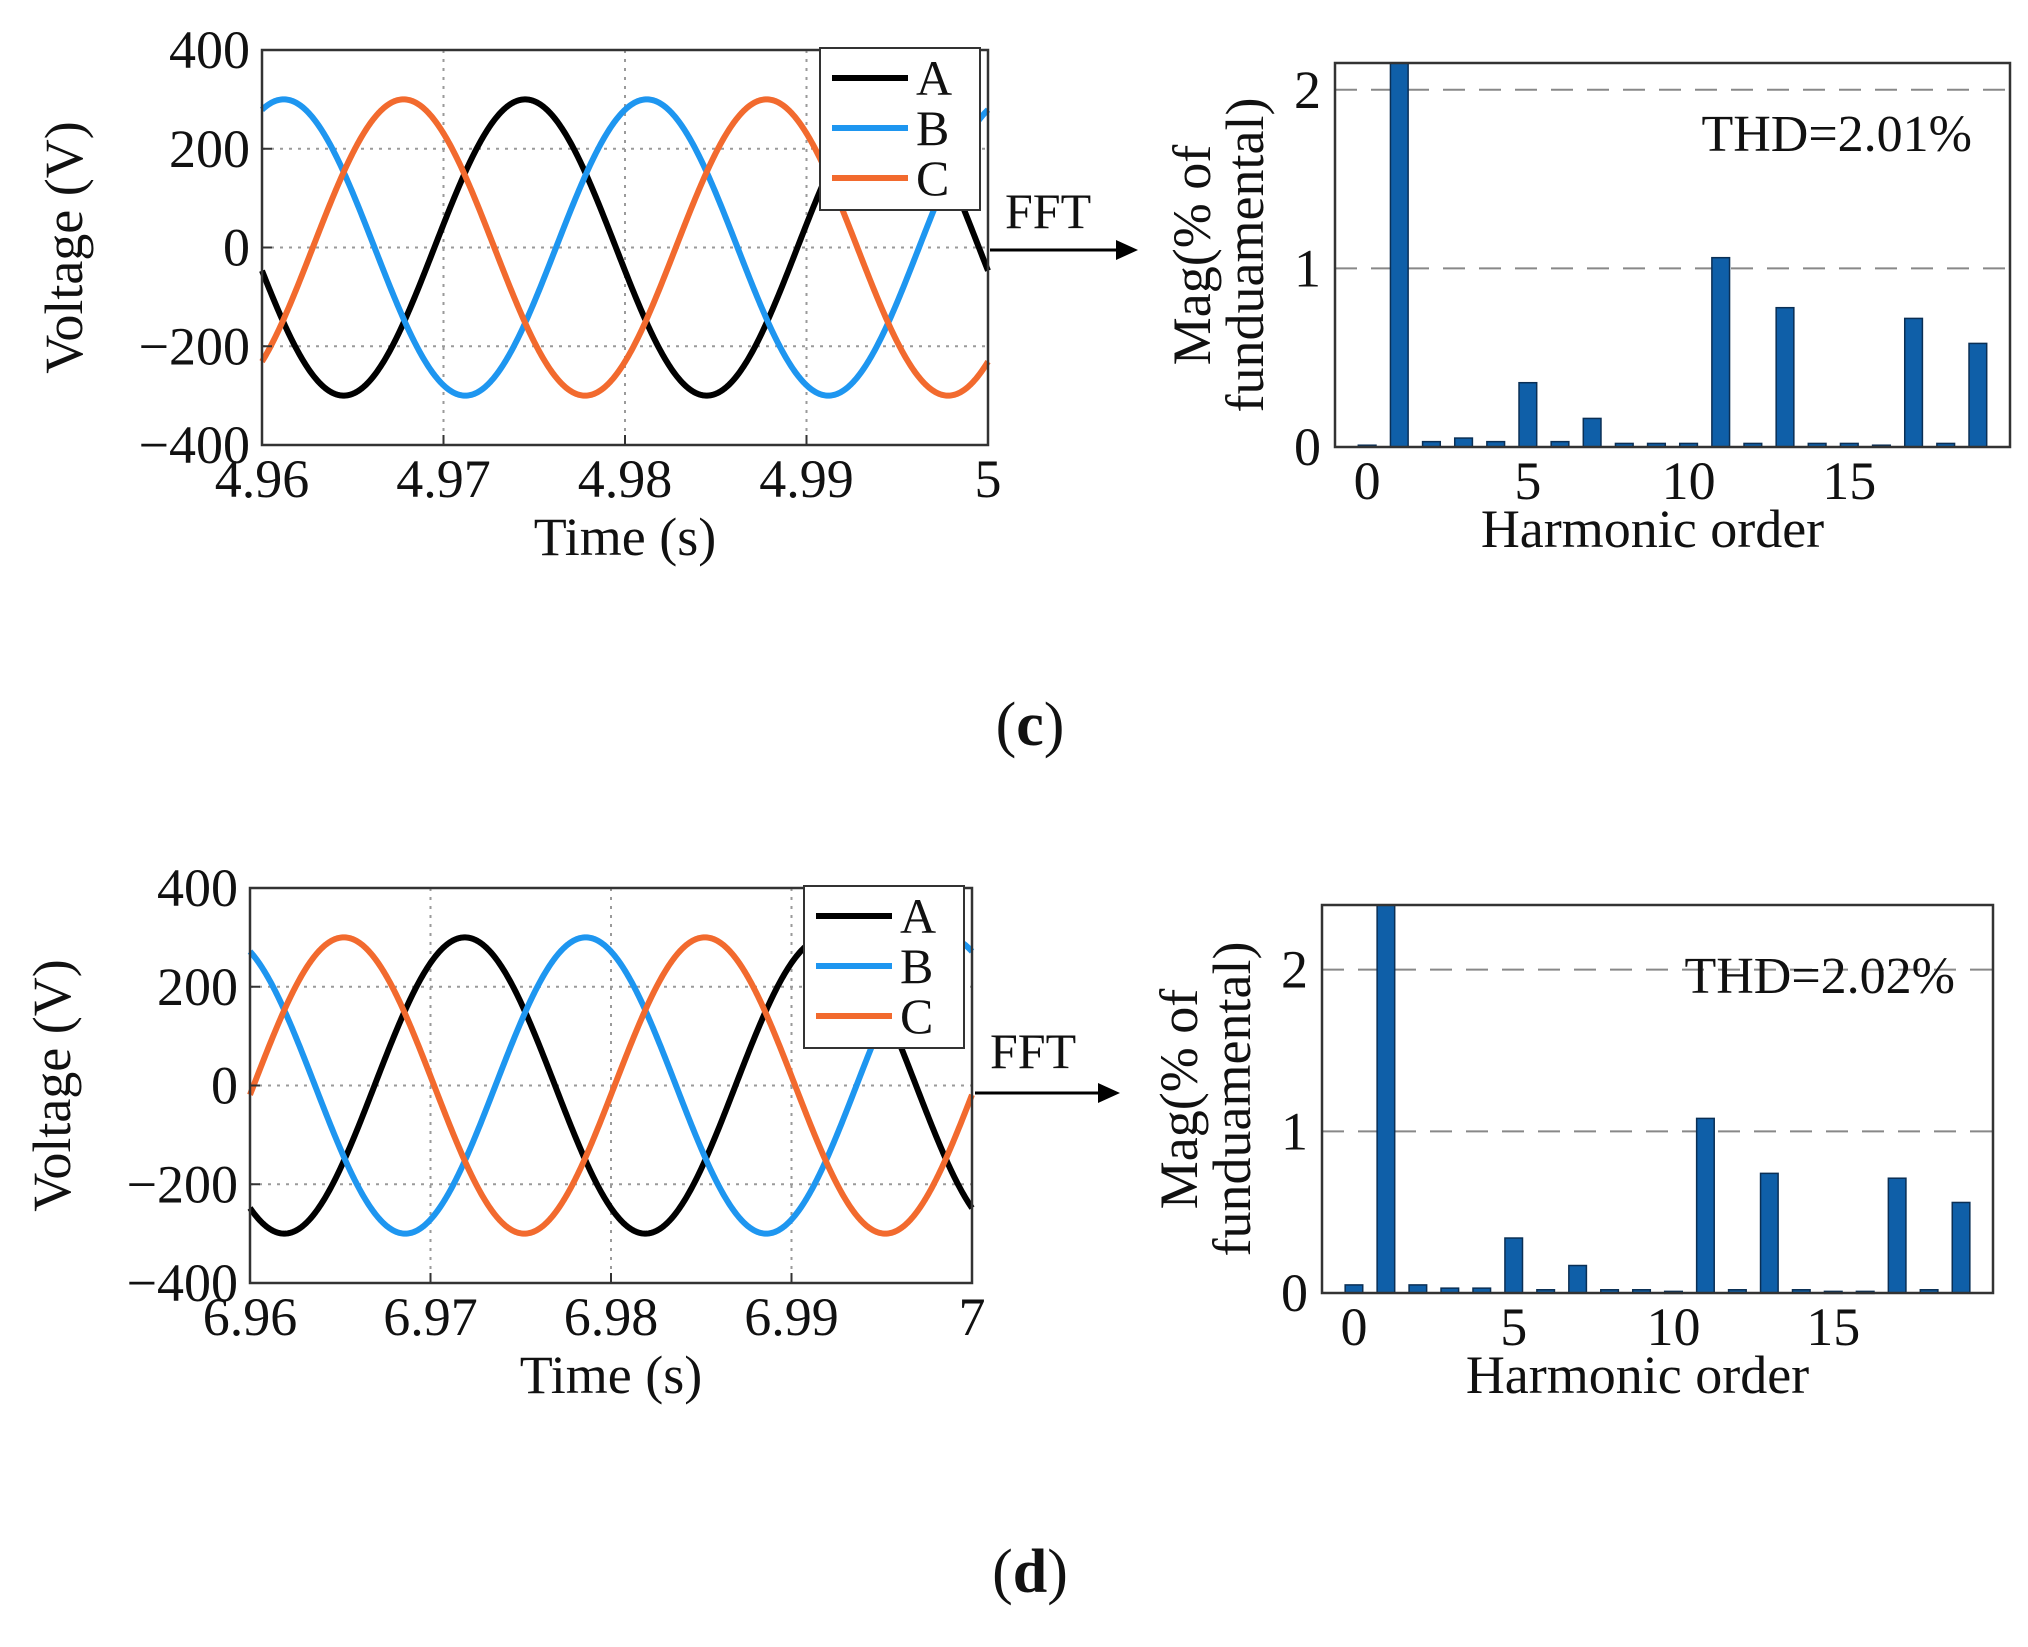  Describe the element at coordinates (1033, 1051) in the screenshot. I see `fft-arrow-label-d: FFT` at that location.